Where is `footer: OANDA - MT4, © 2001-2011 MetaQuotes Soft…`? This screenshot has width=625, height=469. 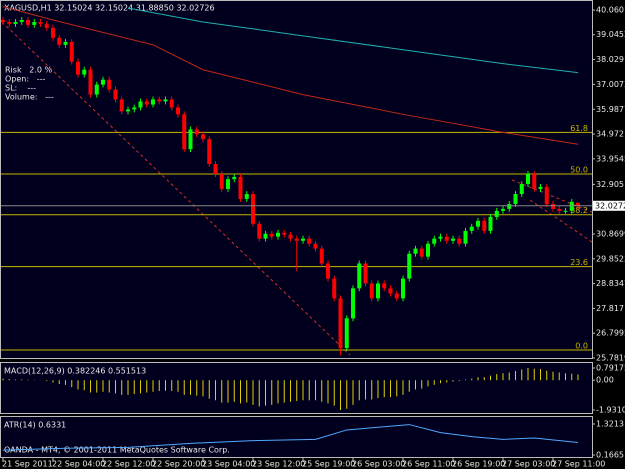
footer: OANDA - MT4, © 2001-2011 MetaQuotes Soft… is located at coordinates (117, 450).